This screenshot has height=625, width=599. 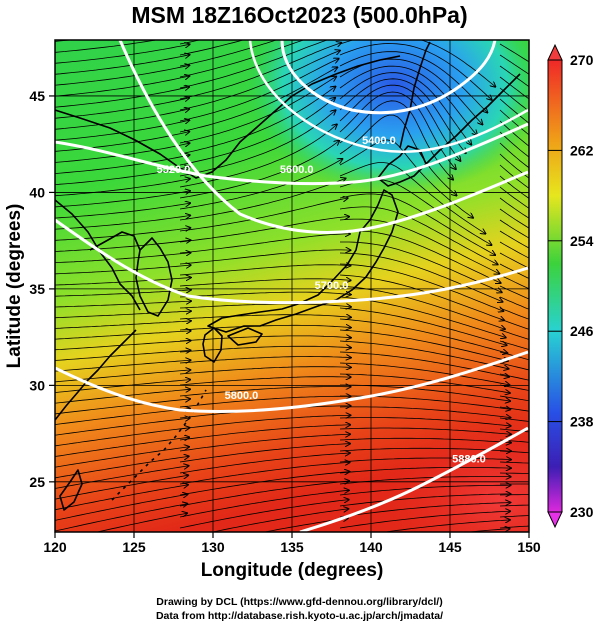 I want to click on chart-title: MSM 18Z16Oct2023 (500.0hPa), so click(x=299, y=15).